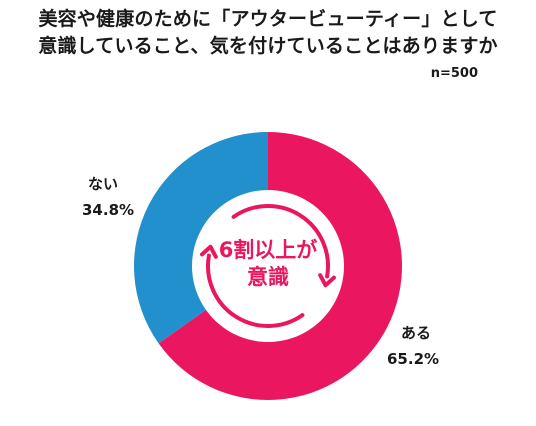 The width and height of the screenshot is (536, 426). I want to click on slice-label-aru: ある 65.2%, so click(413, 346).